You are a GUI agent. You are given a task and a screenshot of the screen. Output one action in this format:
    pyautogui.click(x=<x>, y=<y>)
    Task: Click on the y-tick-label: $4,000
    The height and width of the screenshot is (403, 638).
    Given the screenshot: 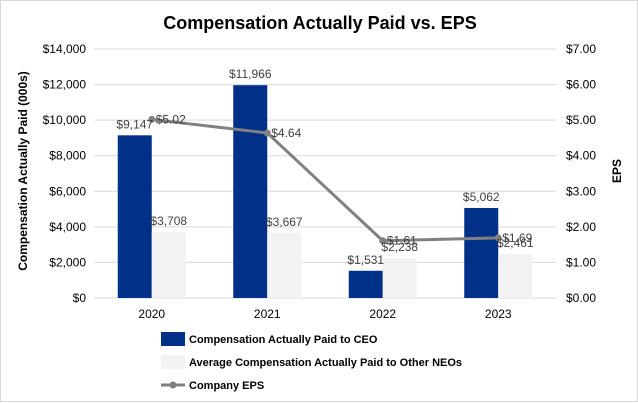 What is the action you would take?
    pyautogui.click(x=67, y=227)
    